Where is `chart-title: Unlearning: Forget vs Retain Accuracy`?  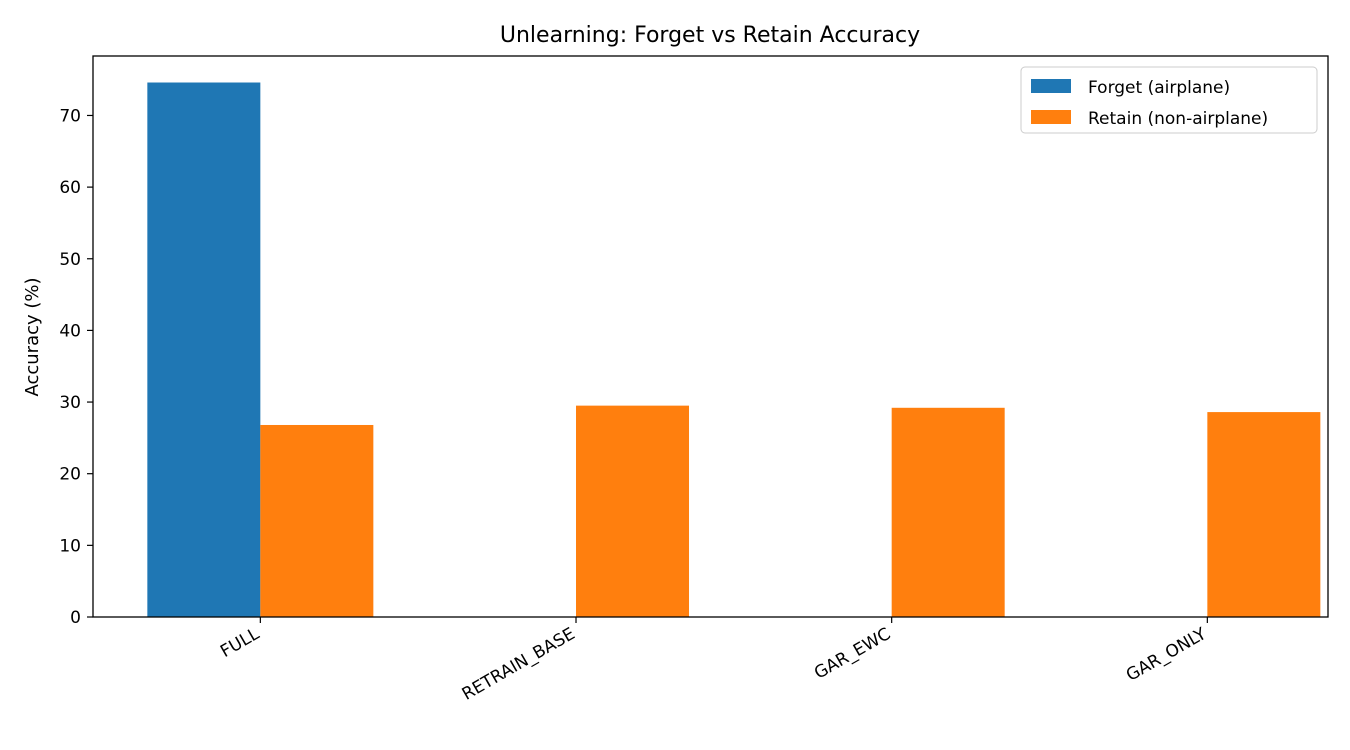 chart-title: Unlearning: Forget vs Retain Accuracy is located at coordinates (710, 35).